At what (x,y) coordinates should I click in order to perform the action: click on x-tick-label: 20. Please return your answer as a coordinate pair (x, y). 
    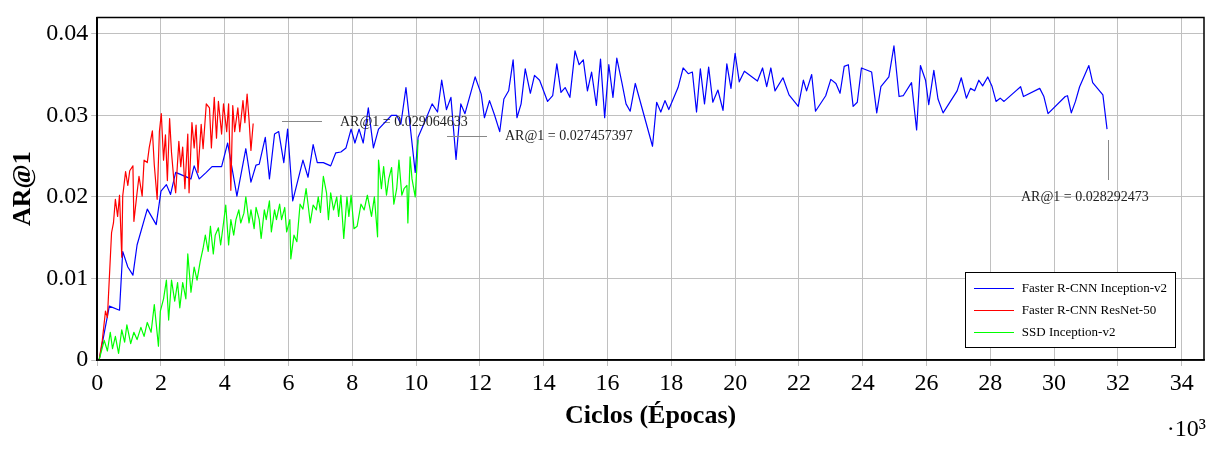
    Looking at the image, I should click on (735, 381).